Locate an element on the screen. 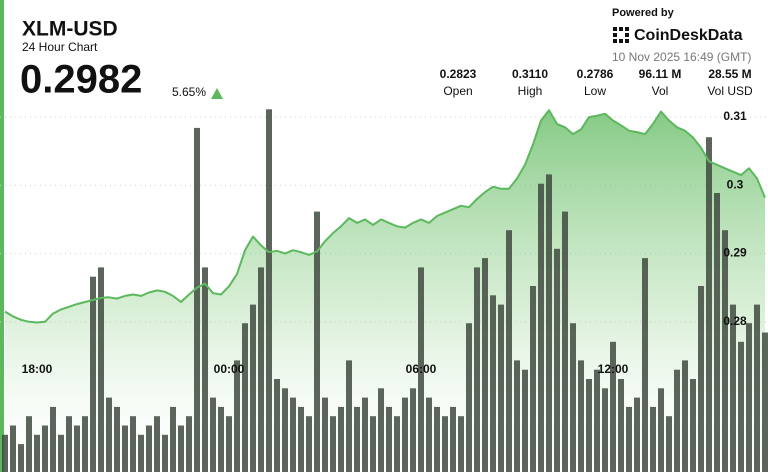 The height and width of the screenshot is (472, 768). stat-value: 0.2786 is located at coordinates (595, 74).